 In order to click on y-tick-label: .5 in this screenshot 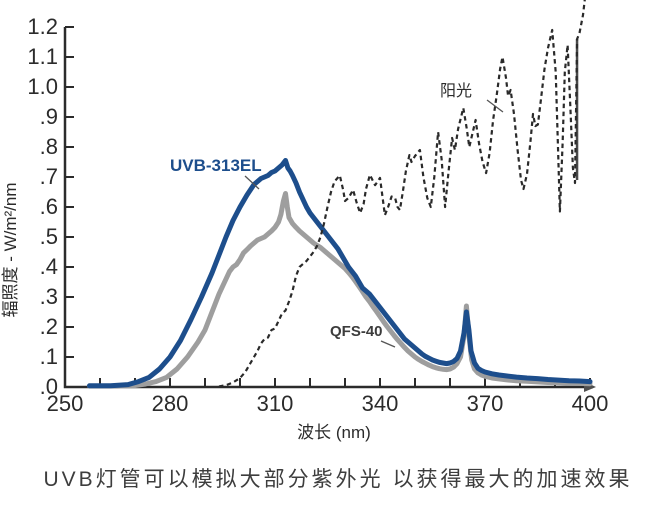, I will do `click(49, 236)`.